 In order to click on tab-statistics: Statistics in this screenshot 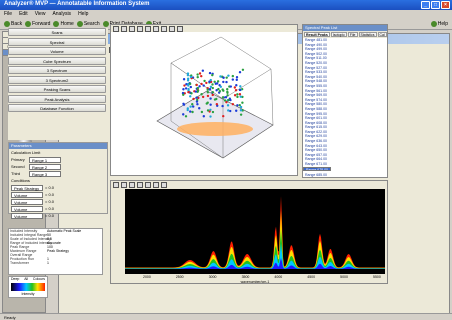, I will do `click(368, 34)`.